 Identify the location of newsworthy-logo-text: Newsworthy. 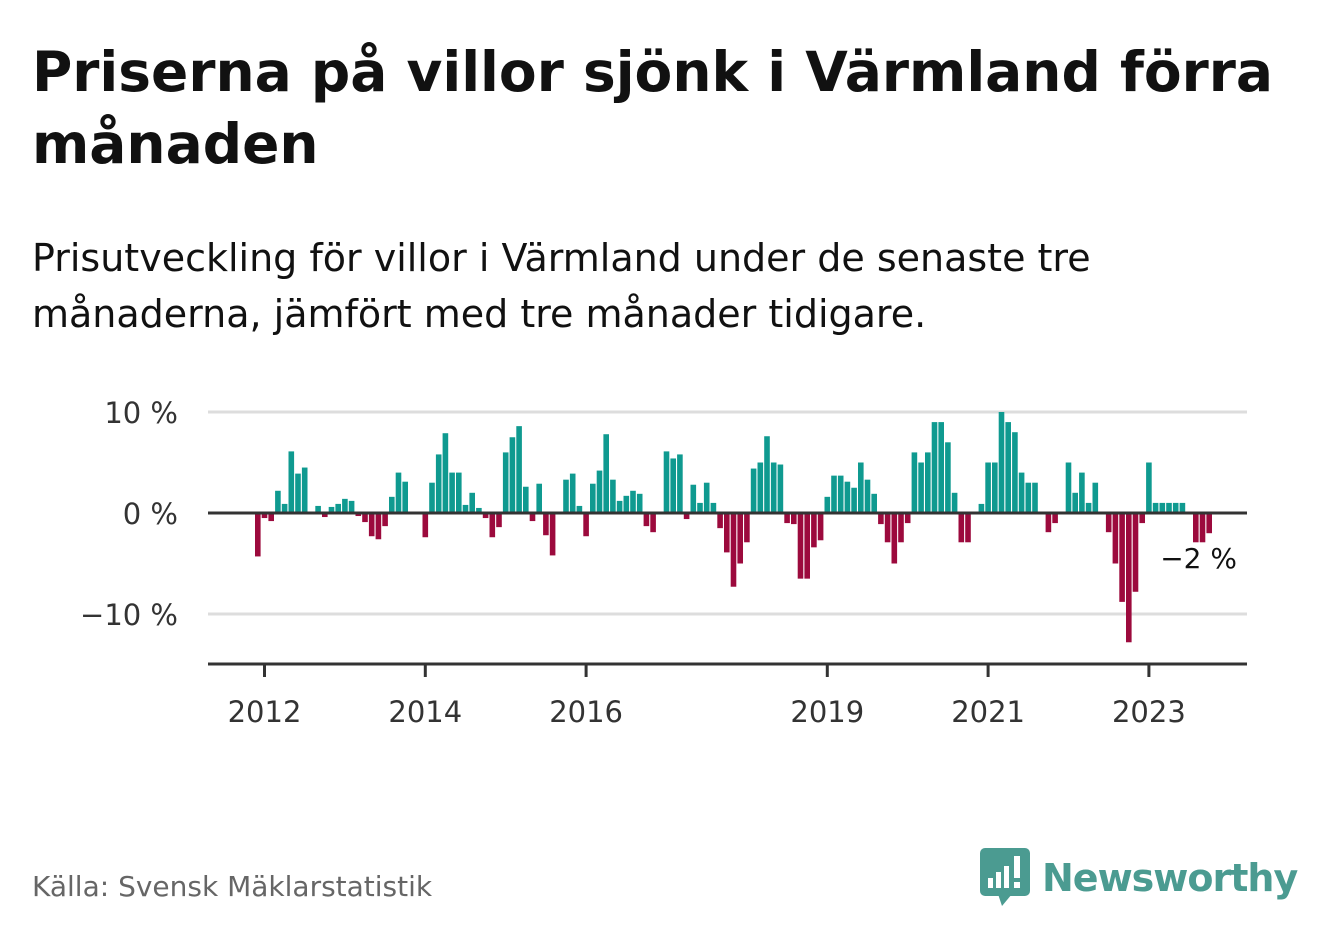
(1170, 878).